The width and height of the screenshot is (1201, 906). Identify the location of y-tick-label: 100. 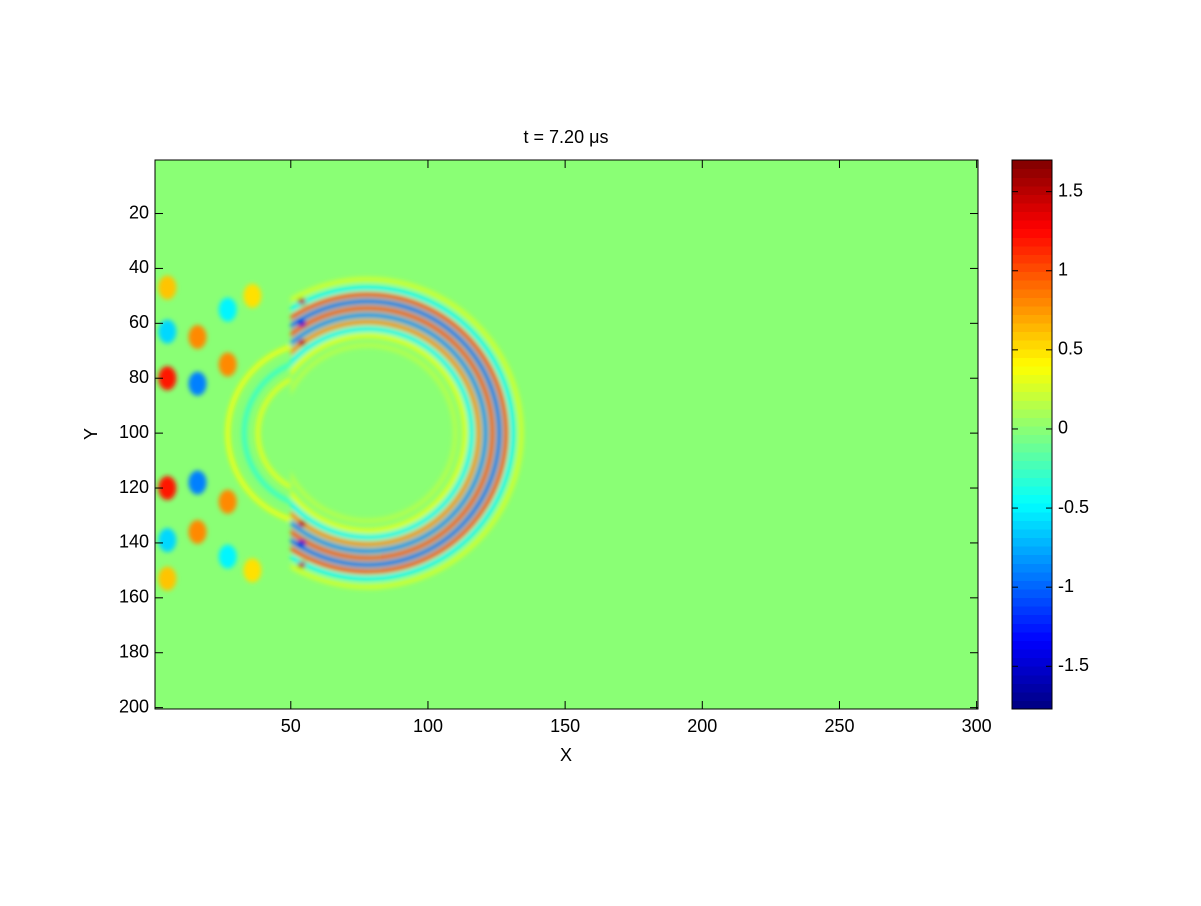
(134, 432).